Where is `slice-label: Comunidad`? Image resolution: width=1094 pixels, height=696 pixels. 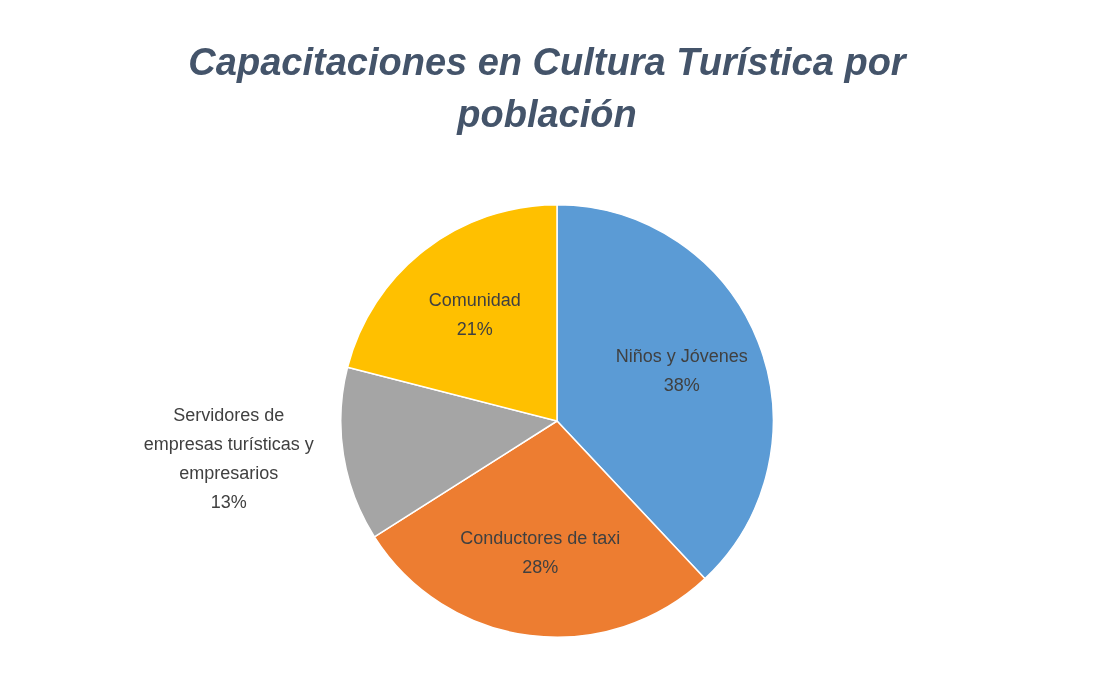 slice-label: Comunidad is located at coordinates (474, 299).